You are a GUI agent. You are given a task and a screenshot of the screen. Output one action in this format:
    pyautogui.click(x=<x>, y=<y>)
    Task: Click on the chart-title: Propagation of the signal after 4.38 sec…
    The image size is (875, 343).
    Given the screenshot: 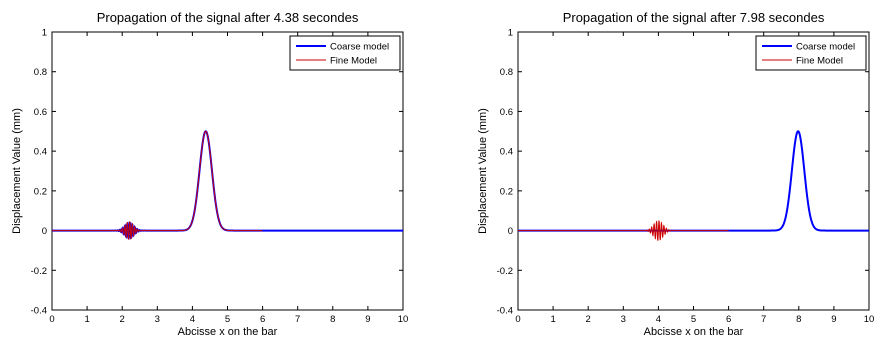 What is the action you would take?
    pyautogui.click(x=228, y=17)
    